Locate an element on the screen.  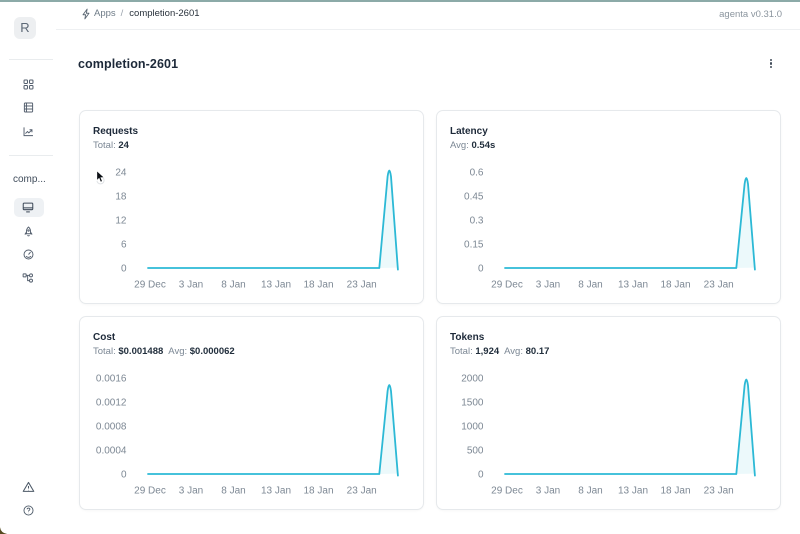
svg-text: 6 is located at coordinates (124, 245).